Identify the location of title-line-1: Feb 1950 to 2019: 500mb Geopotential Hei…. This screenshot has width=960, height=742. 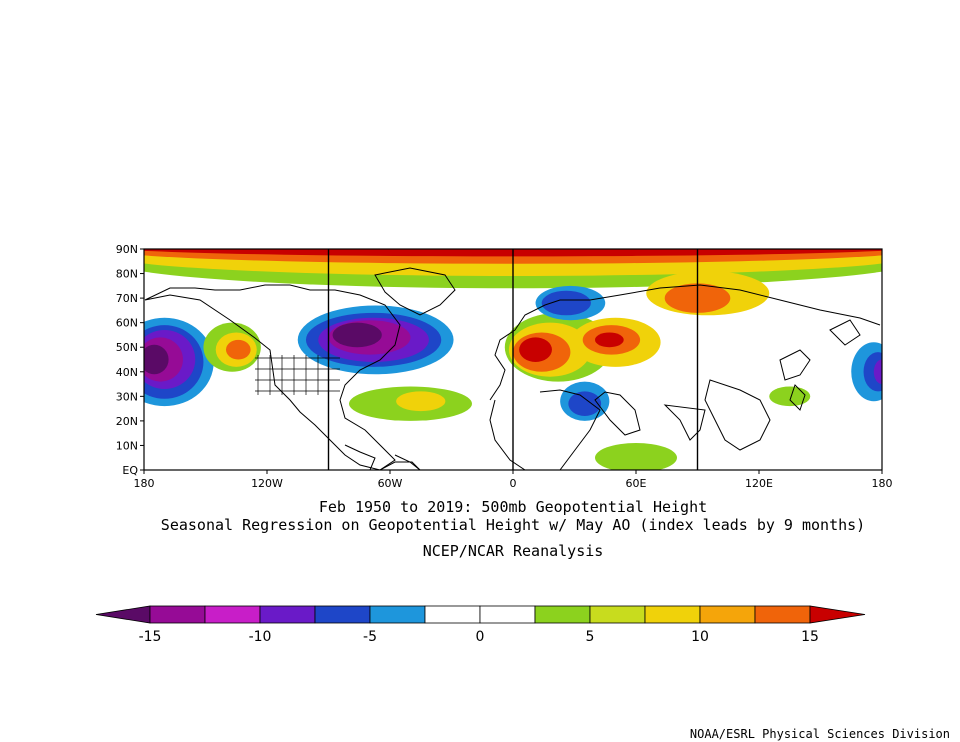
(513, 507).